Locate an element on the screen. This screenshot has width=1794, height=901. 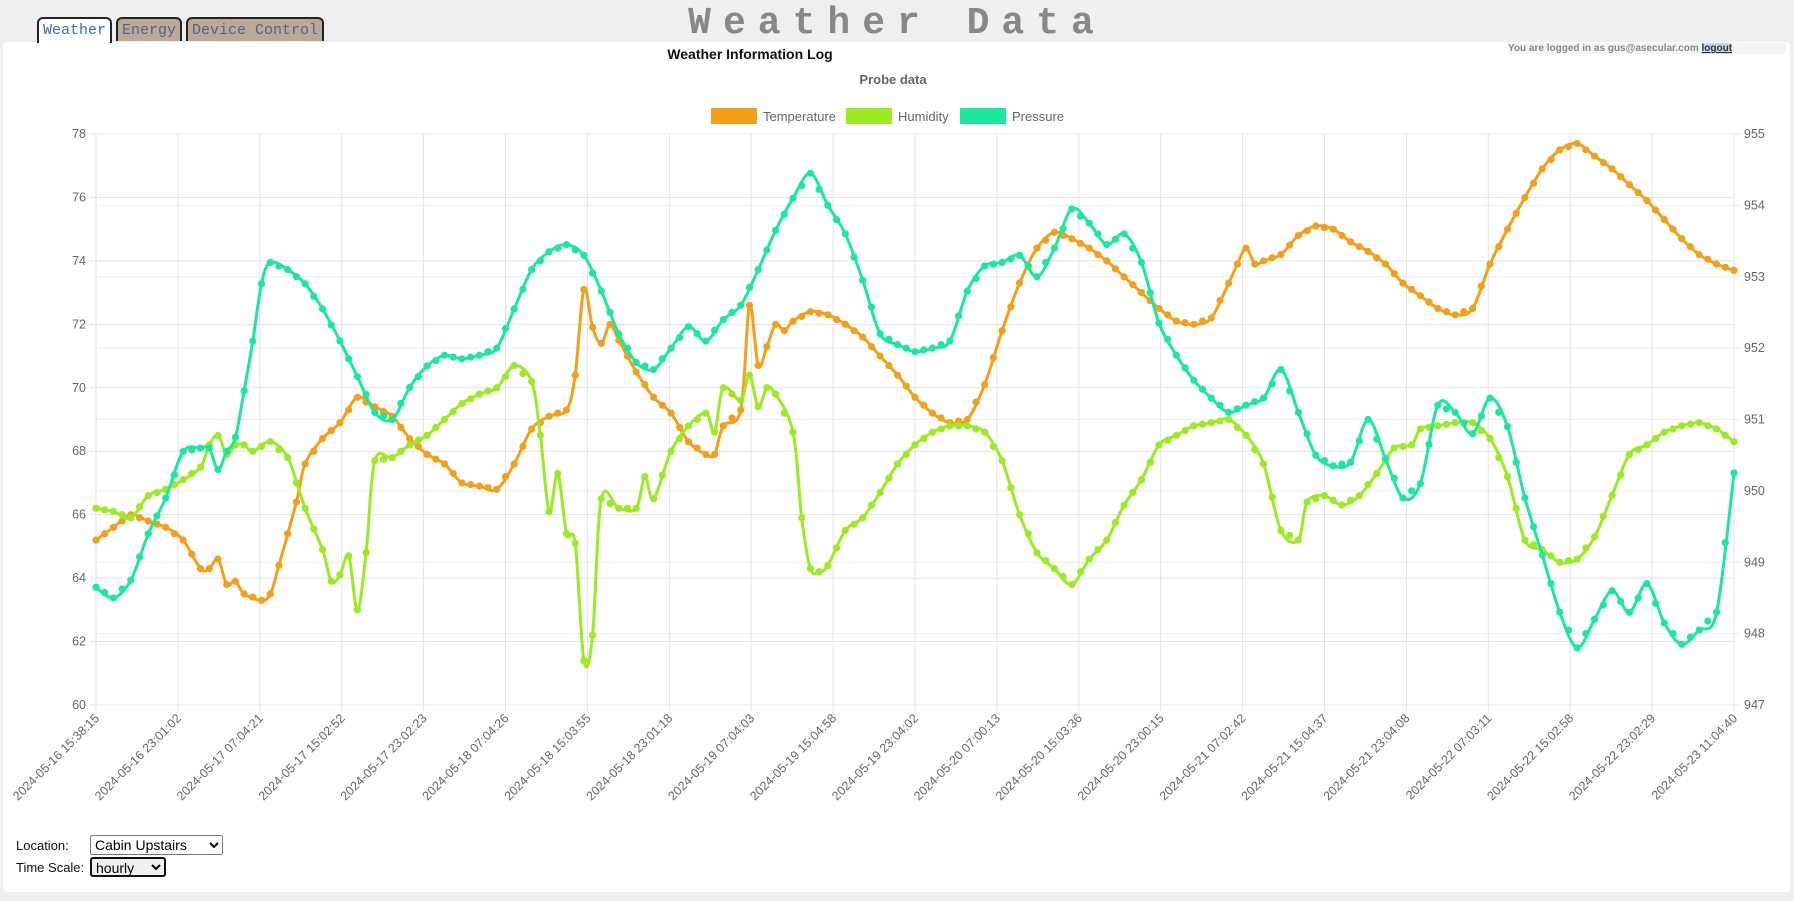
x-tick-label: 2024-05-18 07:04:26 is located at coordinates (466, 757).